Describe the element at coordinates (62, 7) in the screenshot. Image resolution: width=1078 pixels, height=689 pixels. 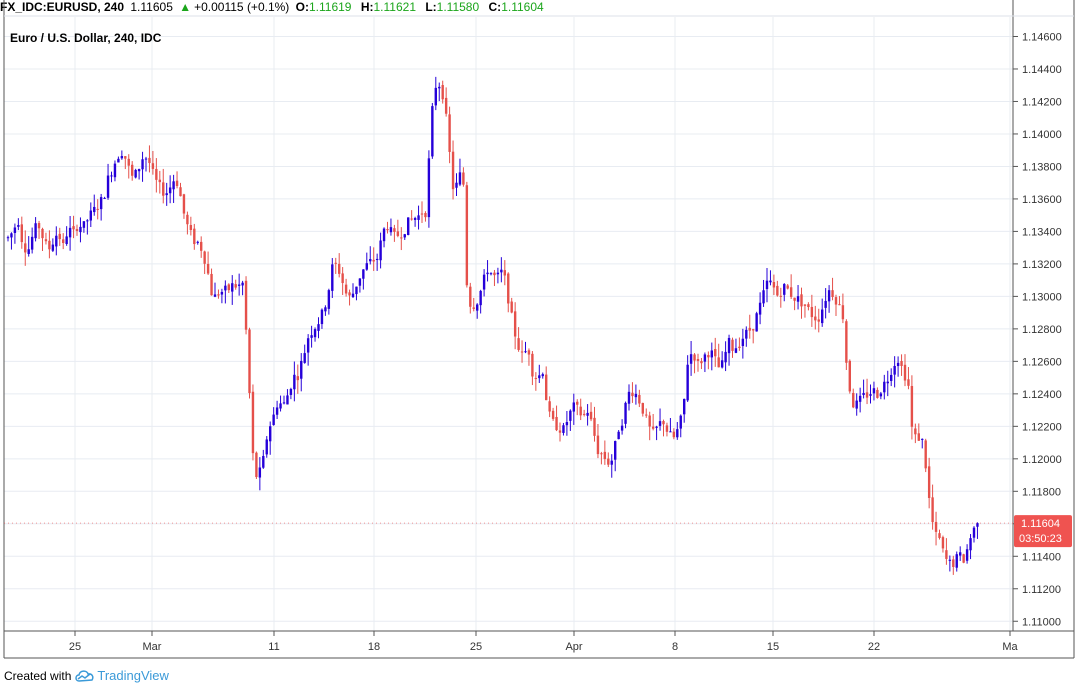
I see `symbol-name: FX_IDC:EURUSD, 240` at that location.